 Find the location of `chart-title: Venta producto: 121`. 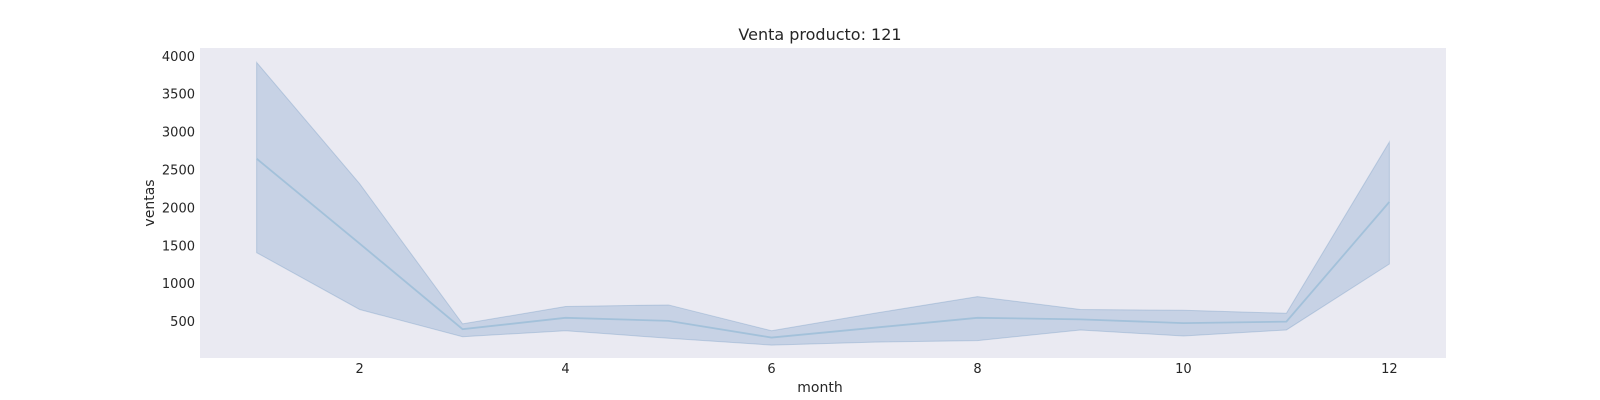

chart-title: Venta producto: 121 is located at coordinates (819, 34).